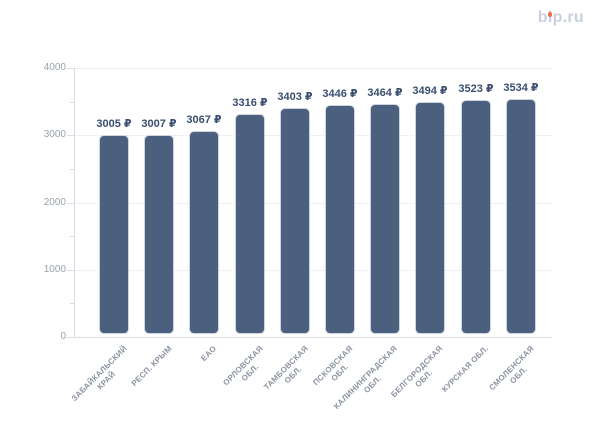 This screenshot has height=427, width=600. Describe the element at coordinates (54, 269) in the screenshot. I see `y-axis-tick-label: 1000` at that location.